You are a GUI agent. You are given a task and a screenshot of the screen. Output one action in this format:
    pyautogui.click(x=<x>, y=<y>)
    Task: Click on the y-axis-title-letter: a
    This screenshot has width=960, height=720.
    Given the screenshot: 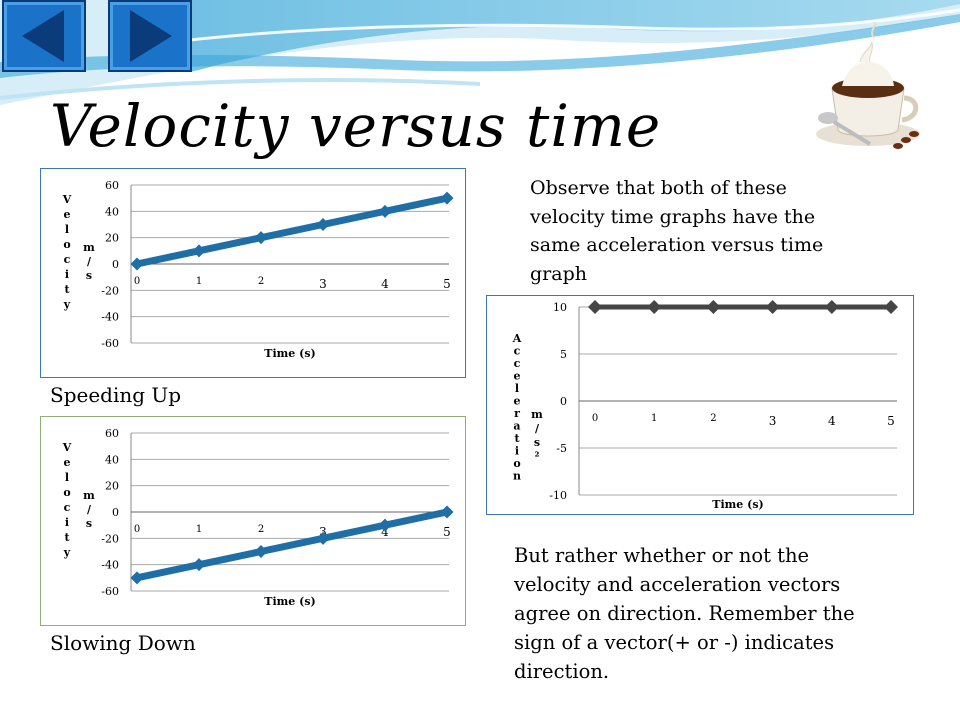 What is the action you would take?
    pyautogui.click(x=516, y=426)
    